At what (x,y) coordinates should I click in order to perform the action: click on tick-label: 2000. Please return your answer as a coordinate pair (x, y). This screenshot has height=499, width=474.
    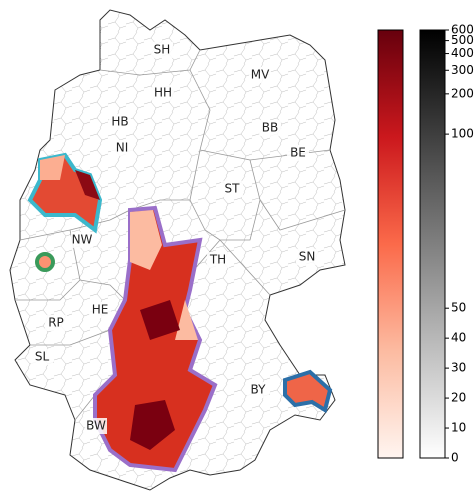
    Looking at the image, I should click on (462, 93).